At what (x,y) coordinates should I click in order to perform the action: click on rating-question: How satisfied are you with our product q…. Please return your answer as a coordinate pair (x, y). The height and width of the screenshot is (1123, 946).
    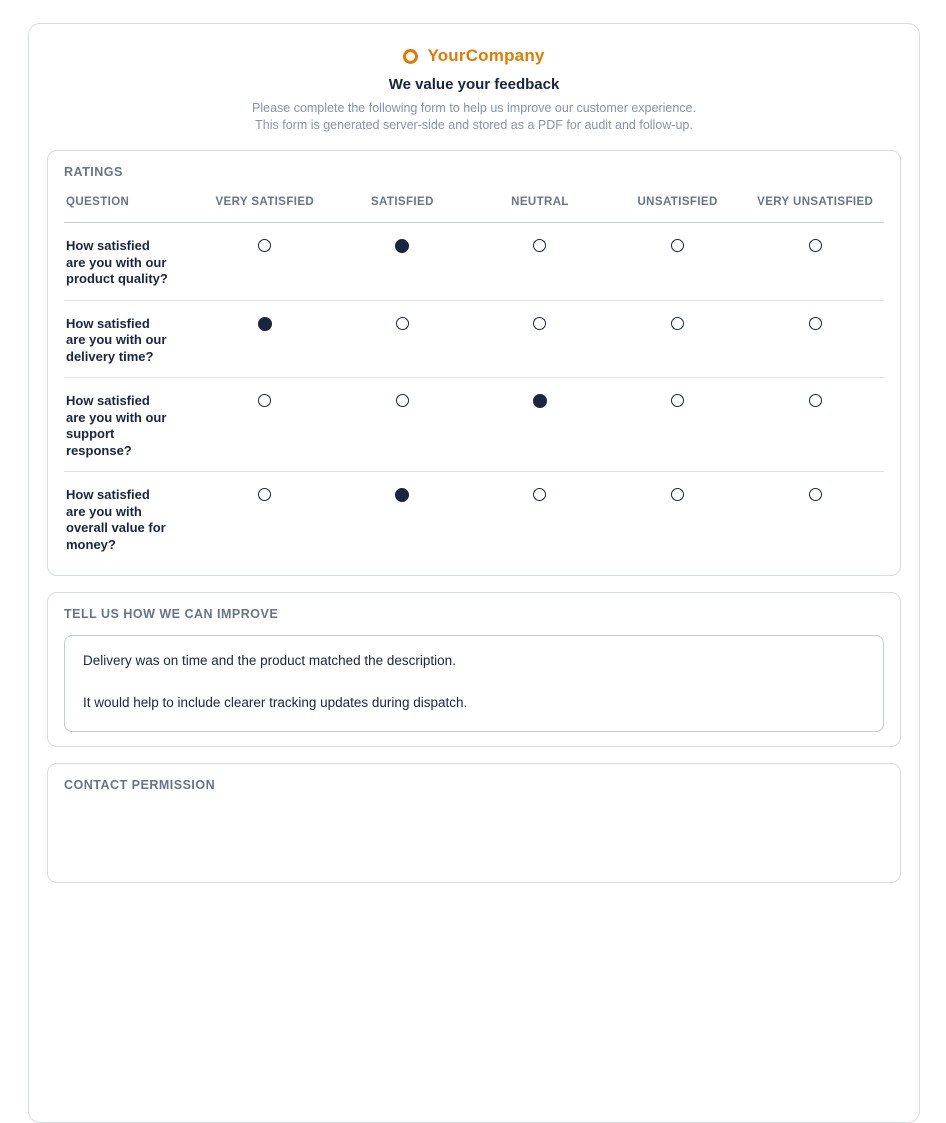
    Looking at the image, I should click on (130, 261).